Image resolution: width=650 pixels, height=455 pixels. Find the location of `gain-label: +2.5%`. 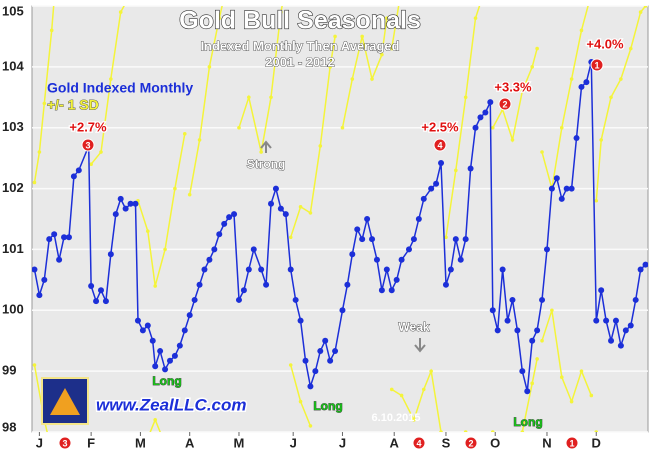

gain-label: +2.5% is located at coordinates (440, 126).